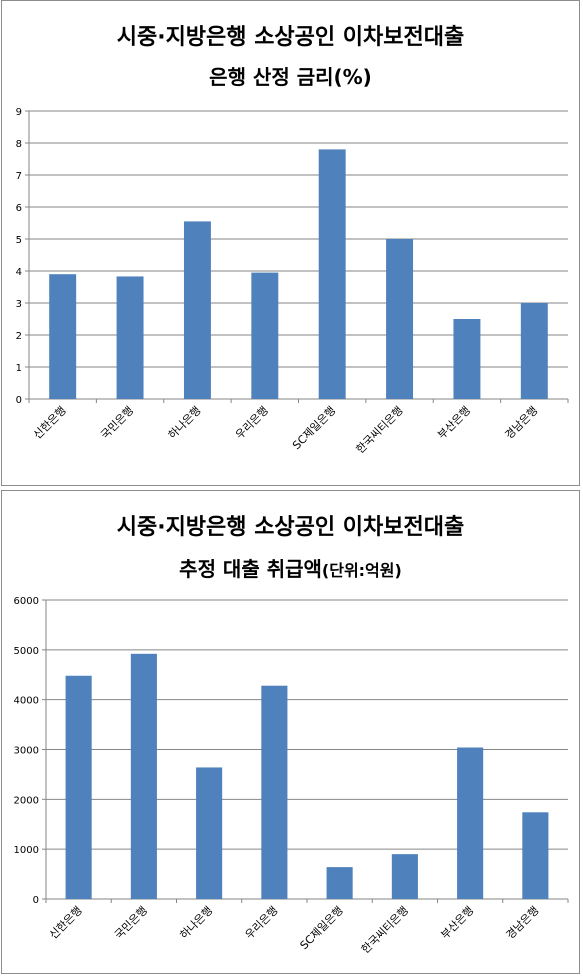 This screenshot has height=976, width=583. What do you see at coordinates (19, 208) in the screenshot?
I see `y-tick-label: 6` at bounding box center [19, 208].